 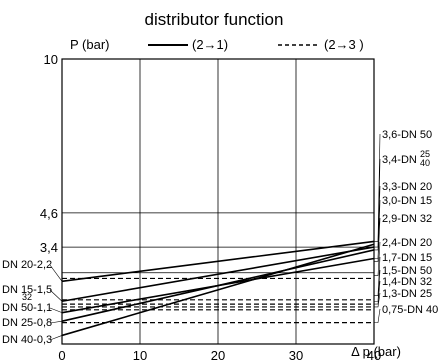 What do you see at coordinates (140, 355) in the screenshot?
I see `x-tick-label: 10` at bounding box center [140, 355].